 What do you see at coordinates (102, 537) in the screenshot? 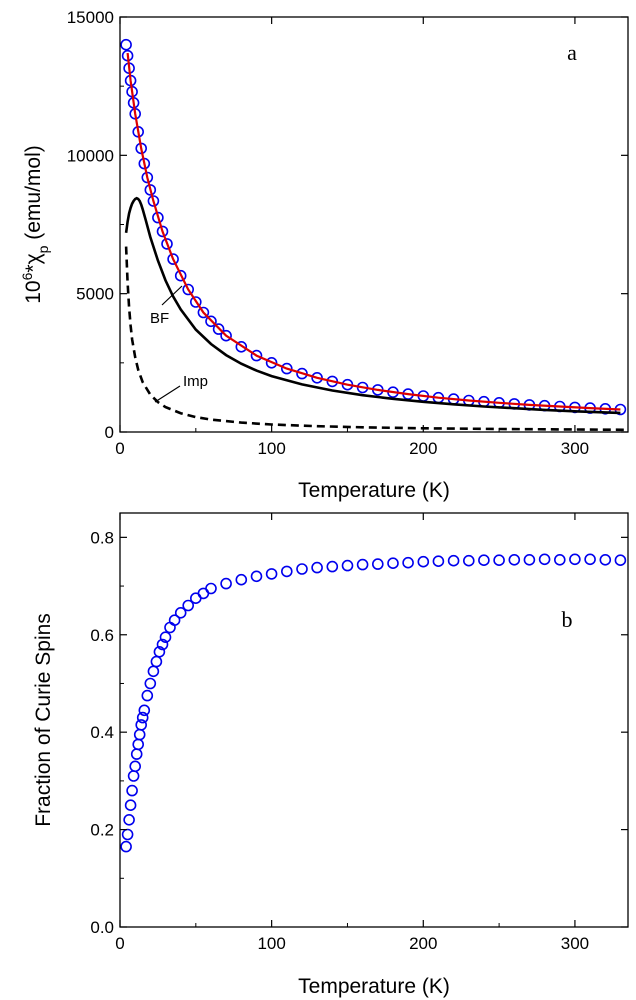
I see `y-tick-label: 0.8` at bounding box center [102, 537].